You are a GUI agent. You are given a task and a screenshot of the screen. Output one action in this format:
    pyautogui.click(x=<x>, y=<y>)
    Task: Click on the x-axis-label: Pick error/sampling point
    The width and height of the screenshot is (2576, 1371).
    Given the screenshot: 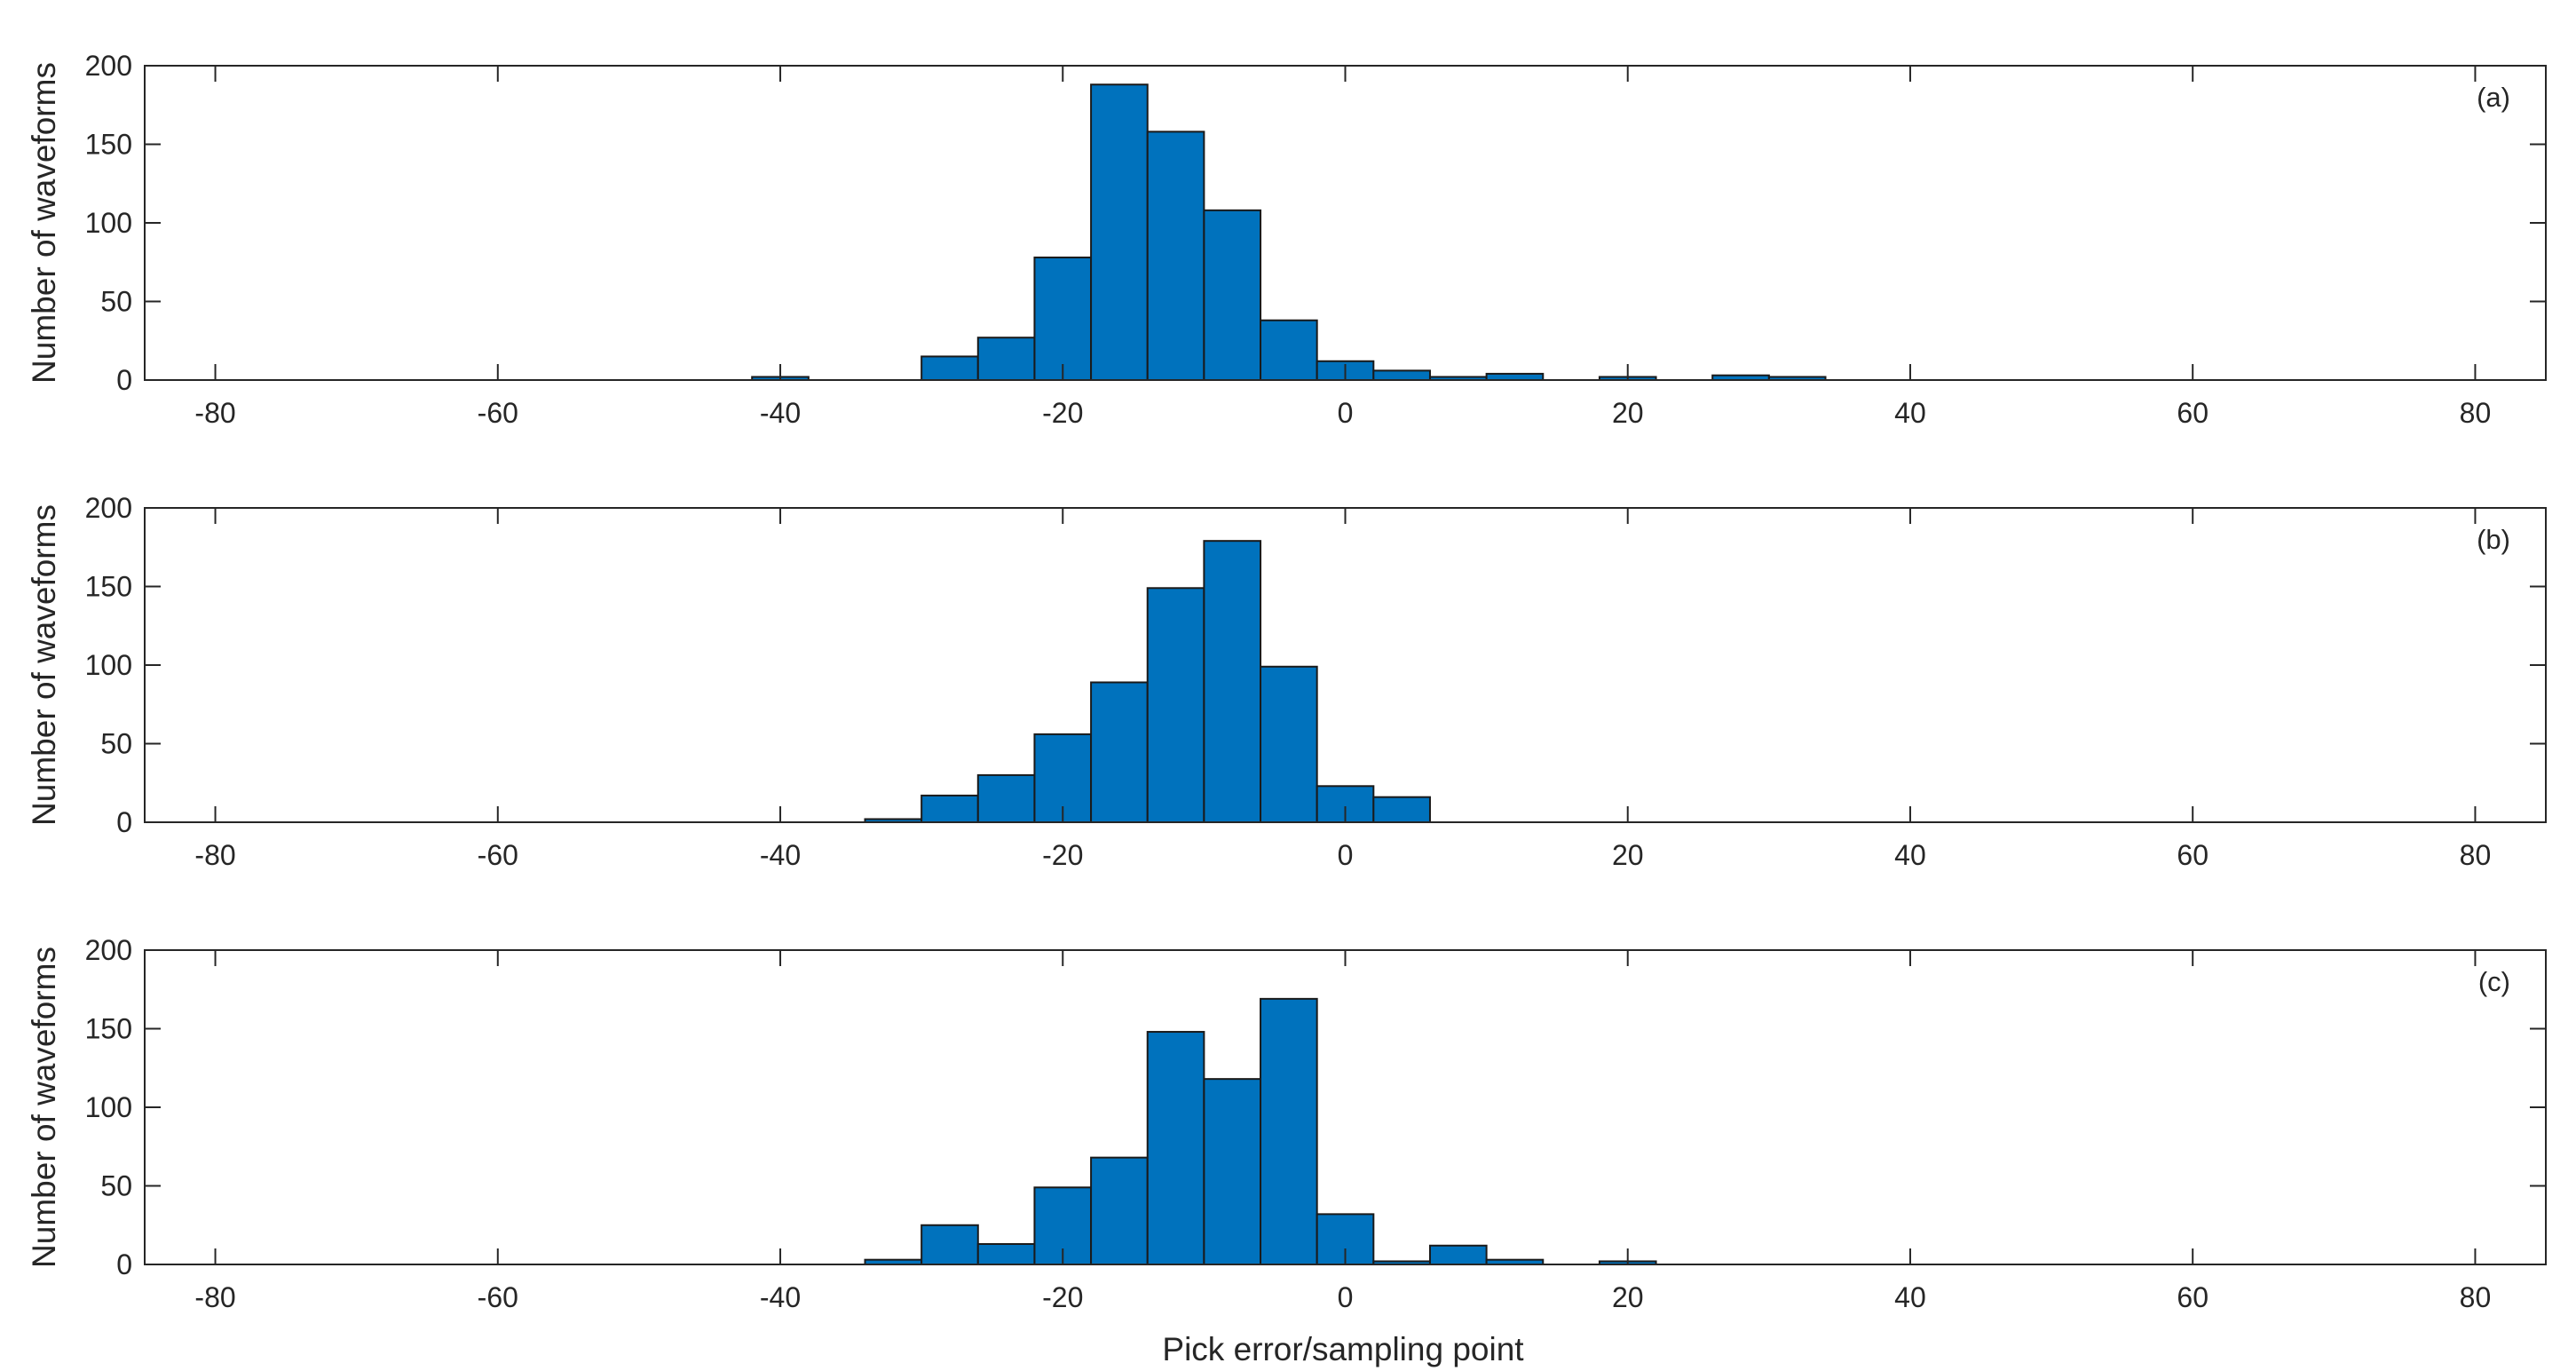 What is the action you would take?
    pyautogui.click(x=1343, y=1349)
    